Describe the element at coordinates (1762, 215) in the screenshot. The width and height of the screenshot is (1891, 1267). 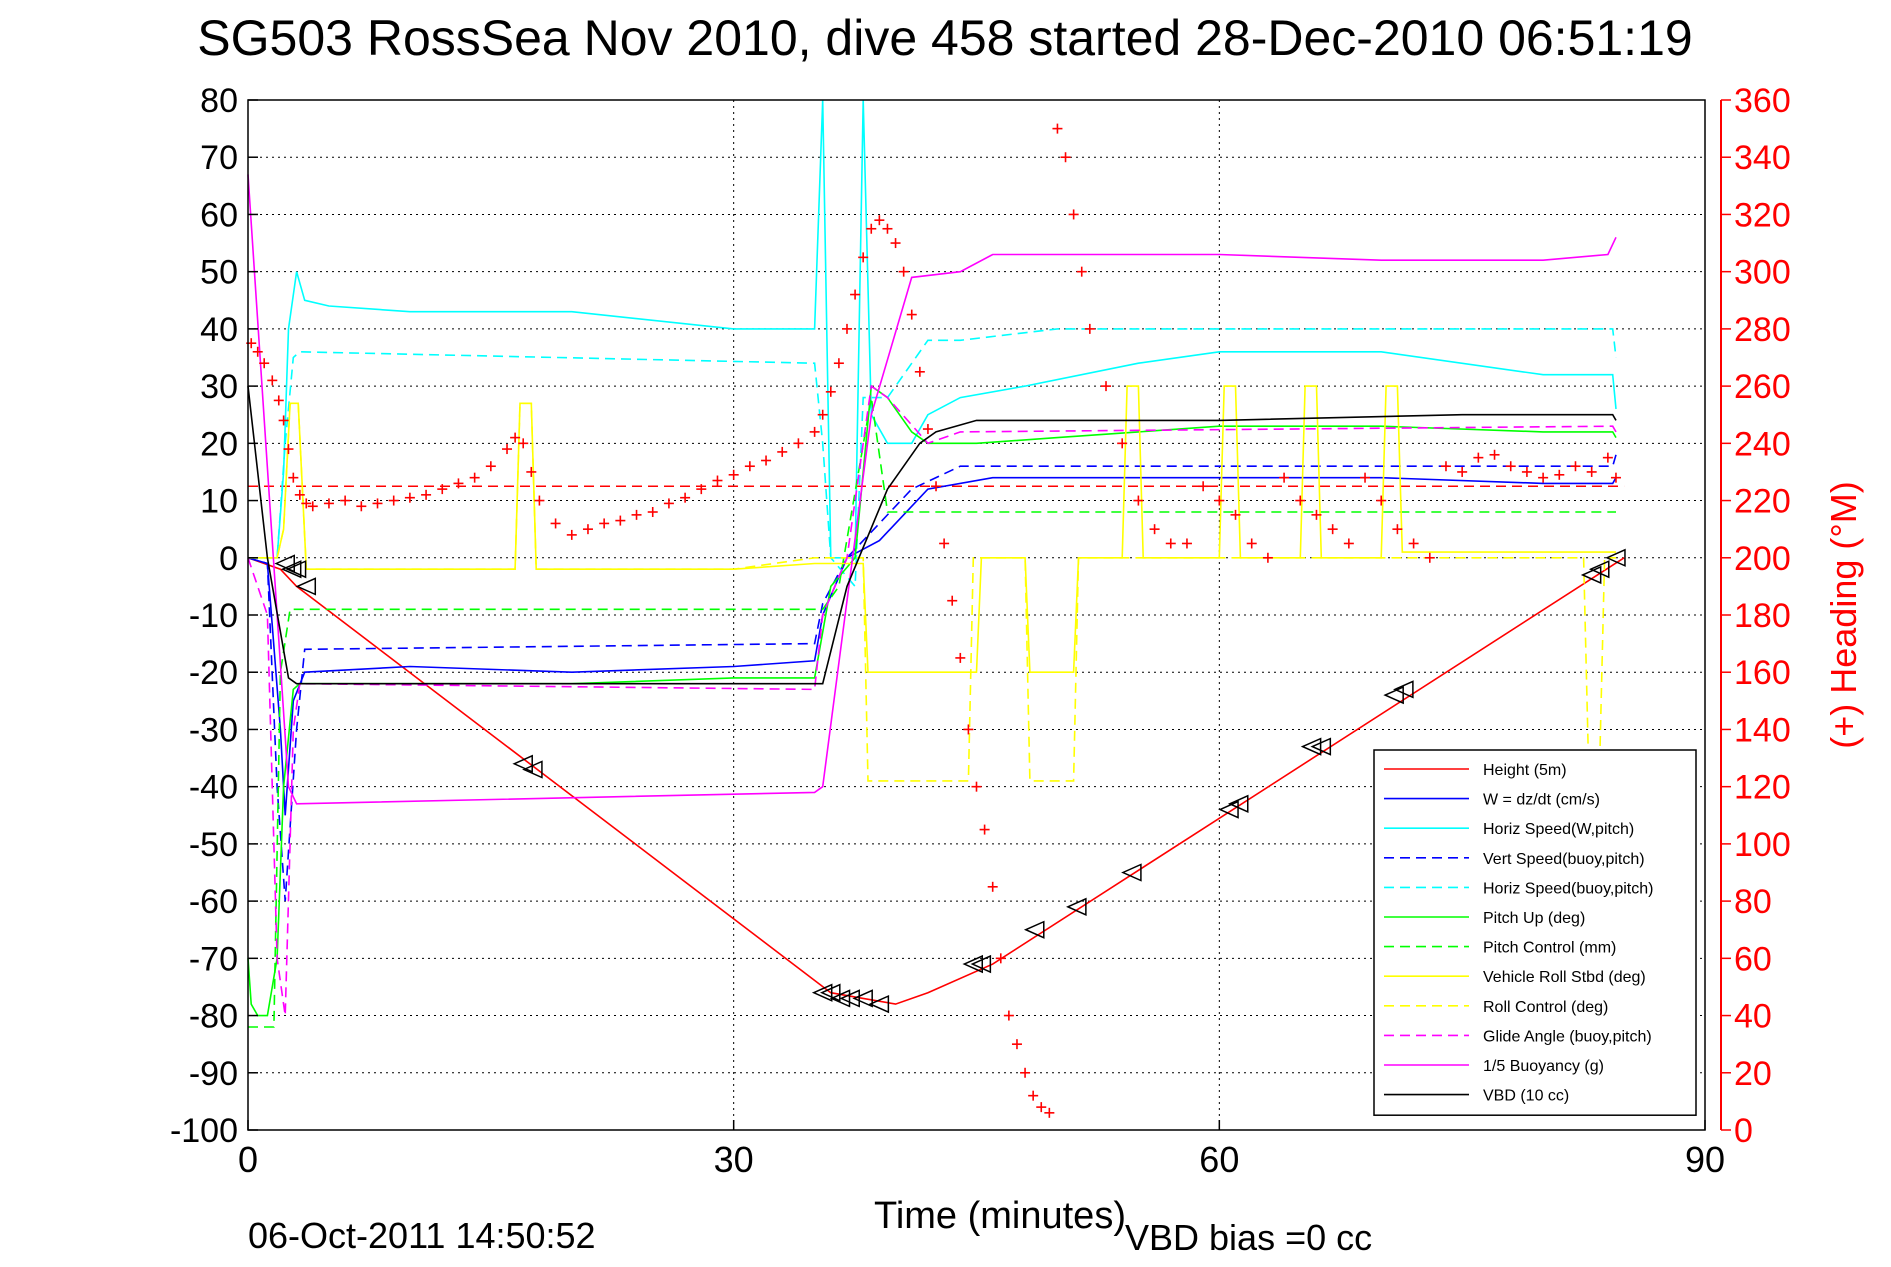
I see `y-right-tick-label: 320` at that location.